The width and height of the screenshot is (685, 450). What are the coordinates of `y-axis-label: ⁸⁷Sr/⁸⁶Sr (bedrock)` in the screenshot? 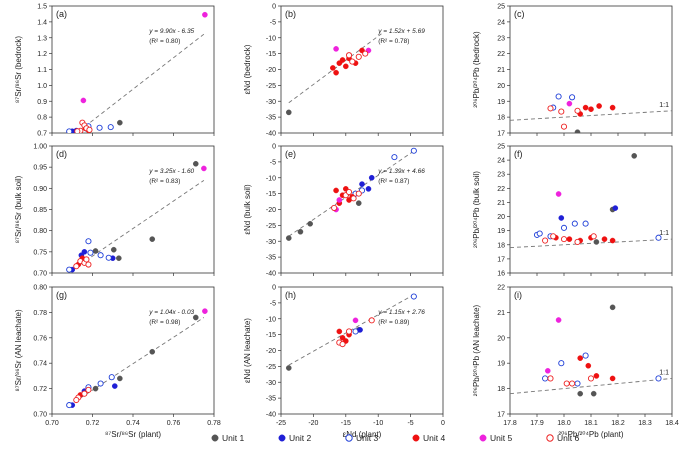 It's located at (18, 70).